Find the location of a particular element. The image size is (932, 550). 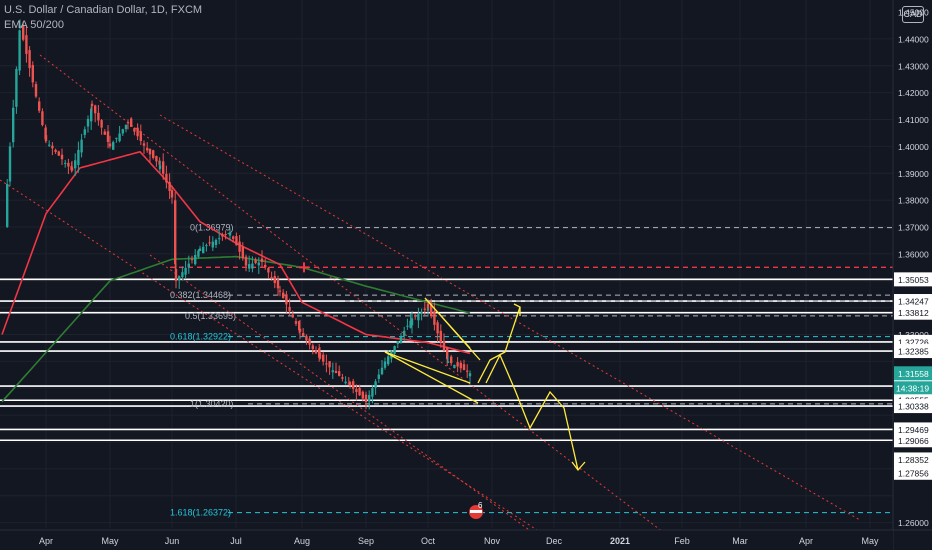

fib-level-label: 1(1.30420) is located at coordinates (212, 404).